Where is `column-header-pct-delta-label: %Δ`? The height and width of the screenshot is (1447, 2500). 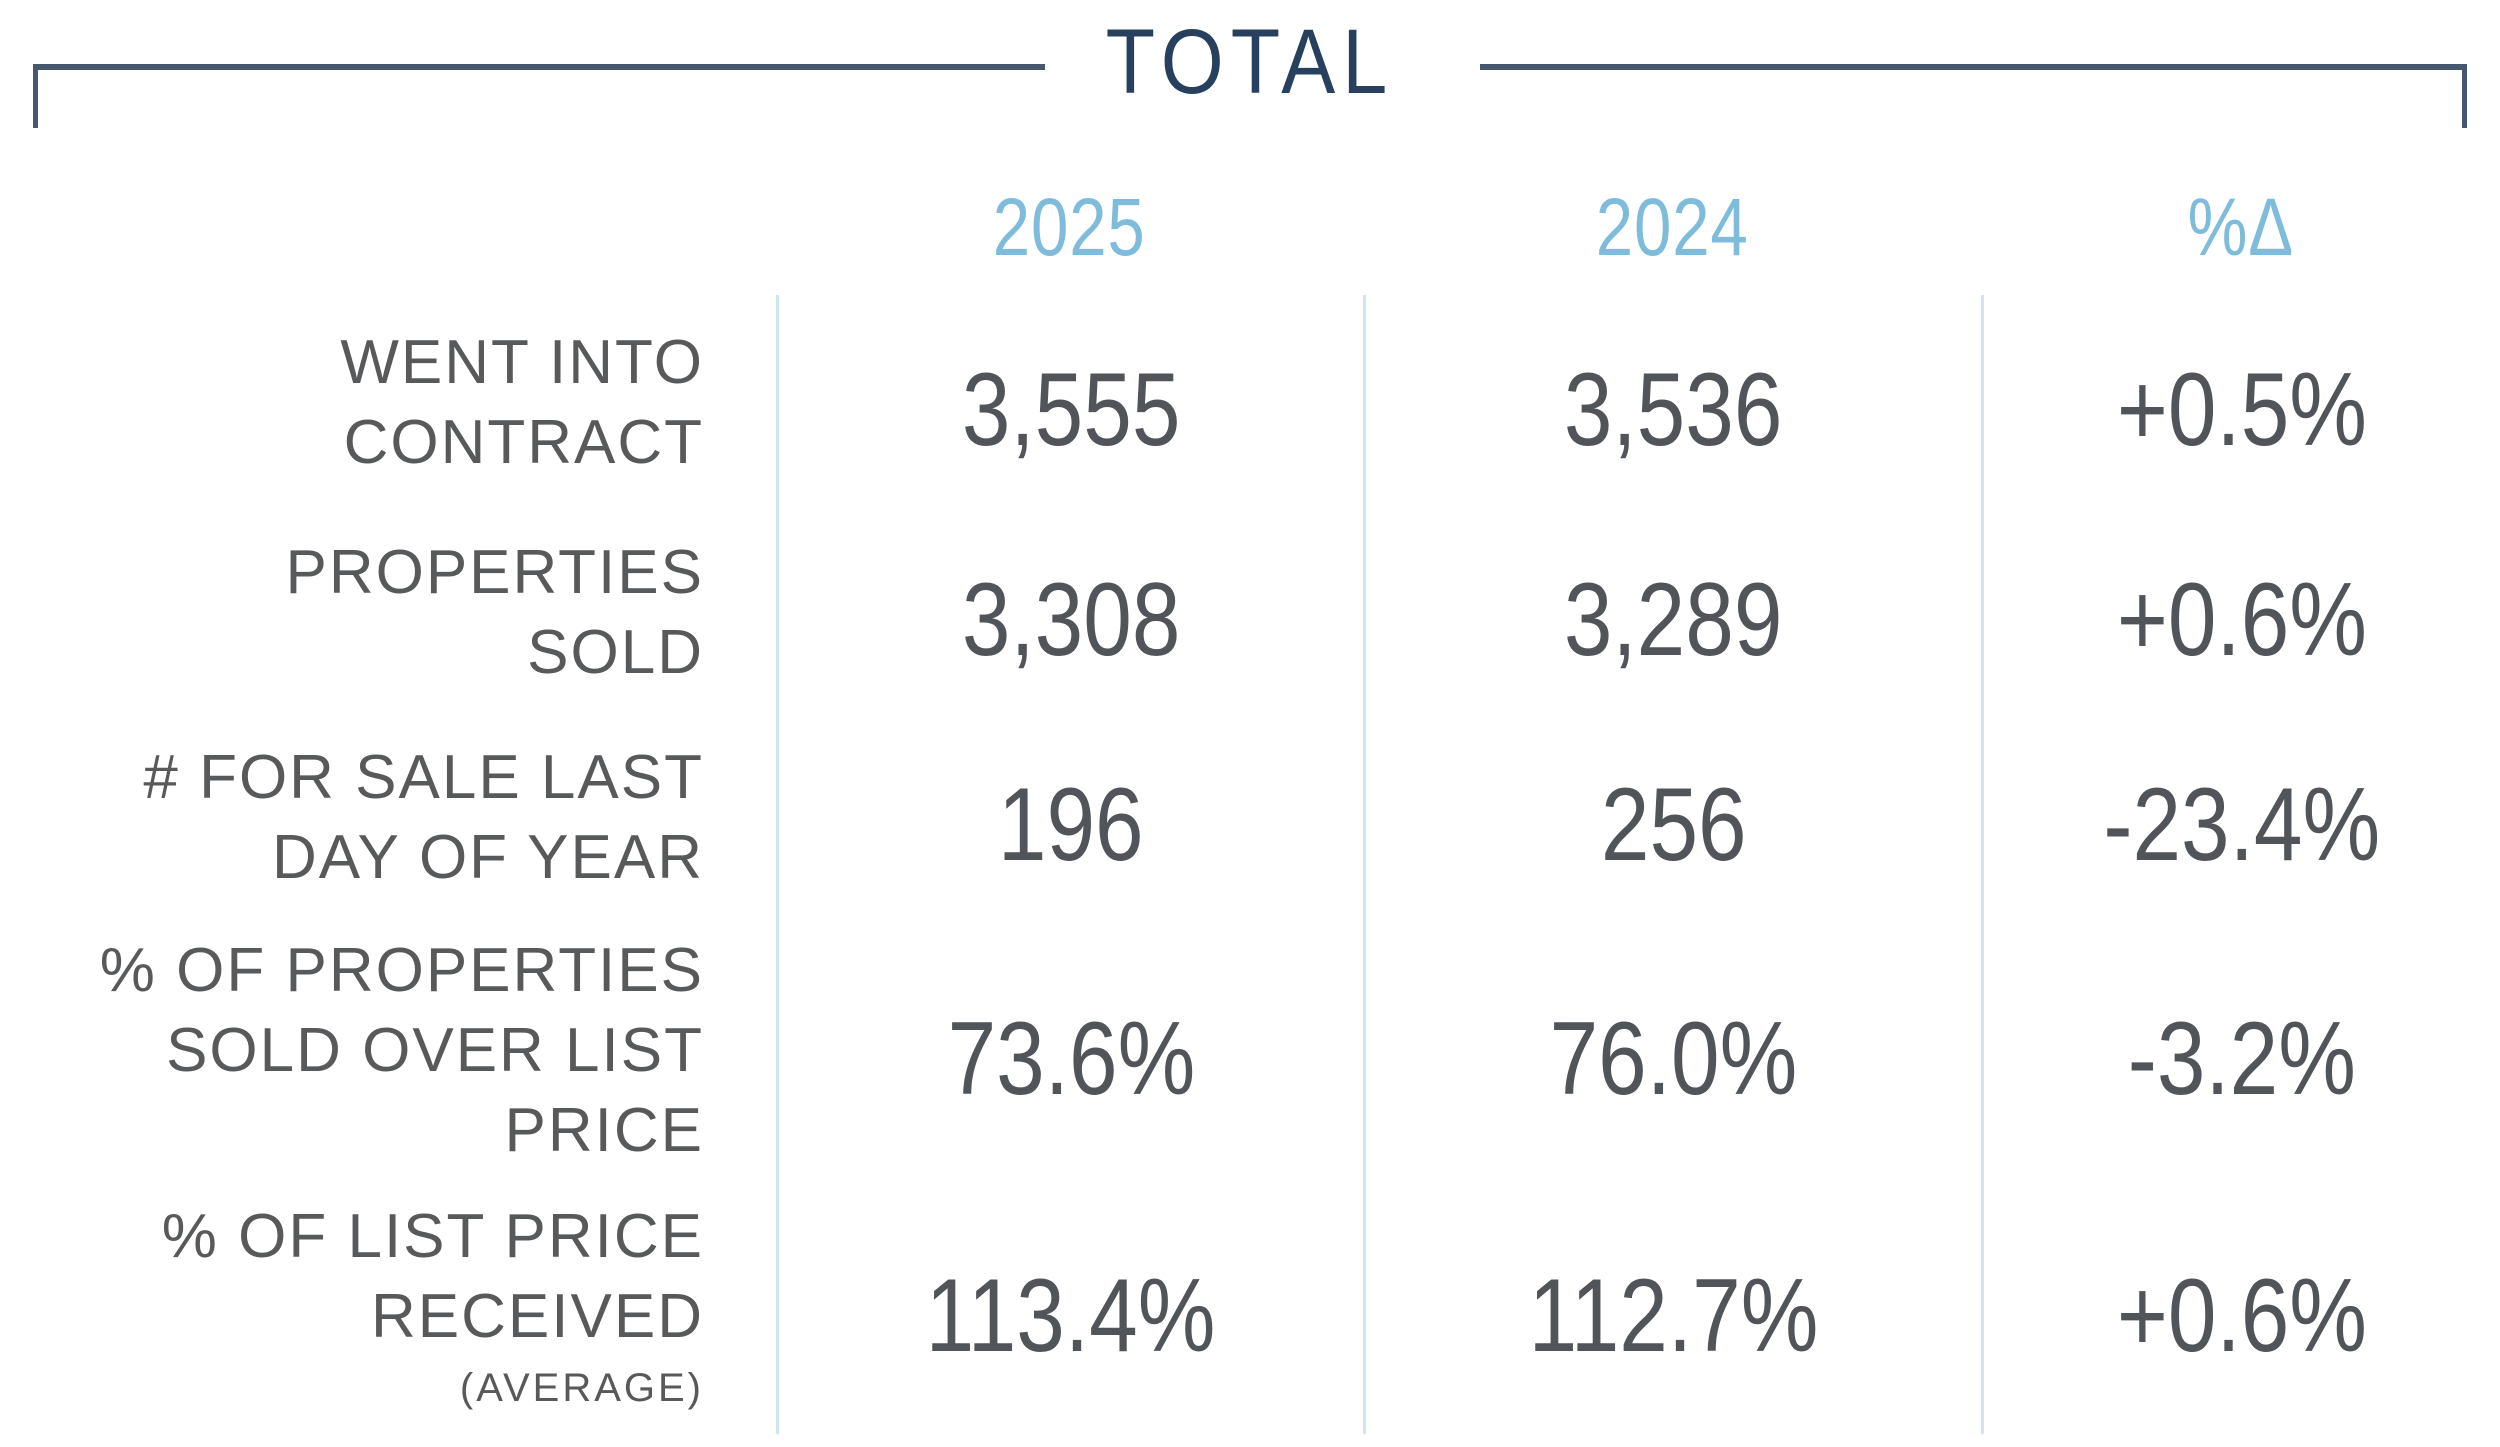 column-header-pct-delta-label: %Δ is located at coordinates (2240, 227).